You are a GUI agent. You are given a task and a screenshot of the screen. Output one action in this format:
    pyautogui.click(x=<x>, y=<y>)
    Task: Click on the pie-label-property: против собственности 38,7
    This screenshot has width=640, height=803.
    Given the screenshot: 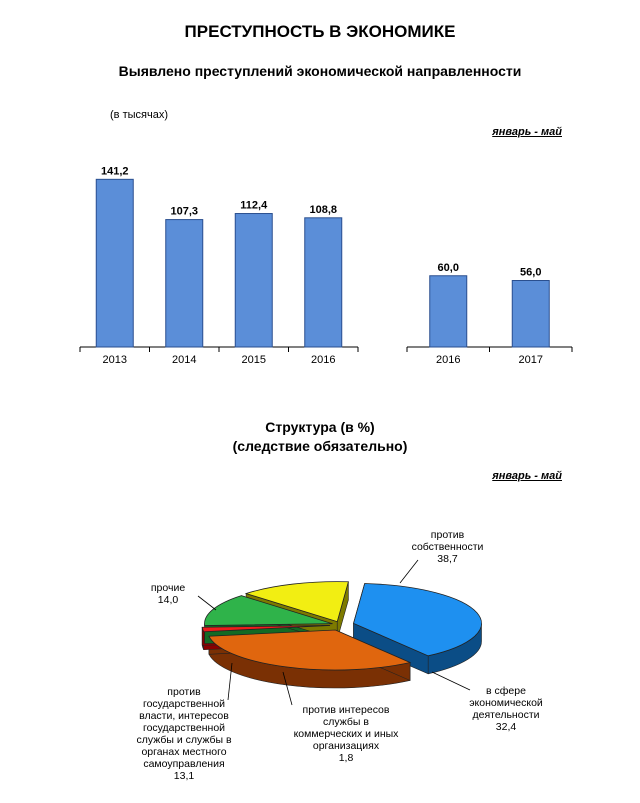 What is the action you would take?
    pyautogui.click(x=447, y=547)
    